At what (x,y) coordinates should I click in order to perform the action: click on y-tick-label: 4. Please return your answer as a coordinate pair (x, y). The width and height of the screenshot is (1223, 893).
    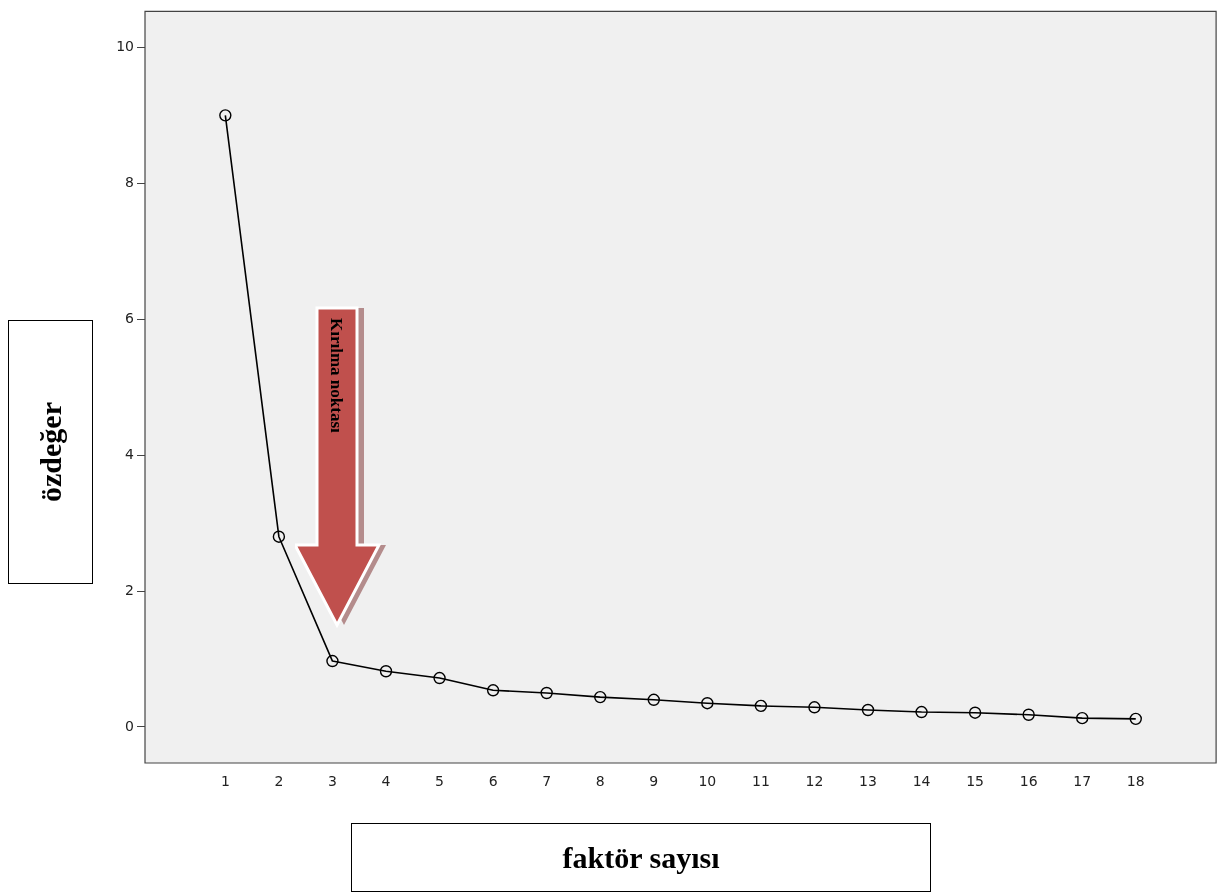
    Looking at the image, I should click on (130, 453).